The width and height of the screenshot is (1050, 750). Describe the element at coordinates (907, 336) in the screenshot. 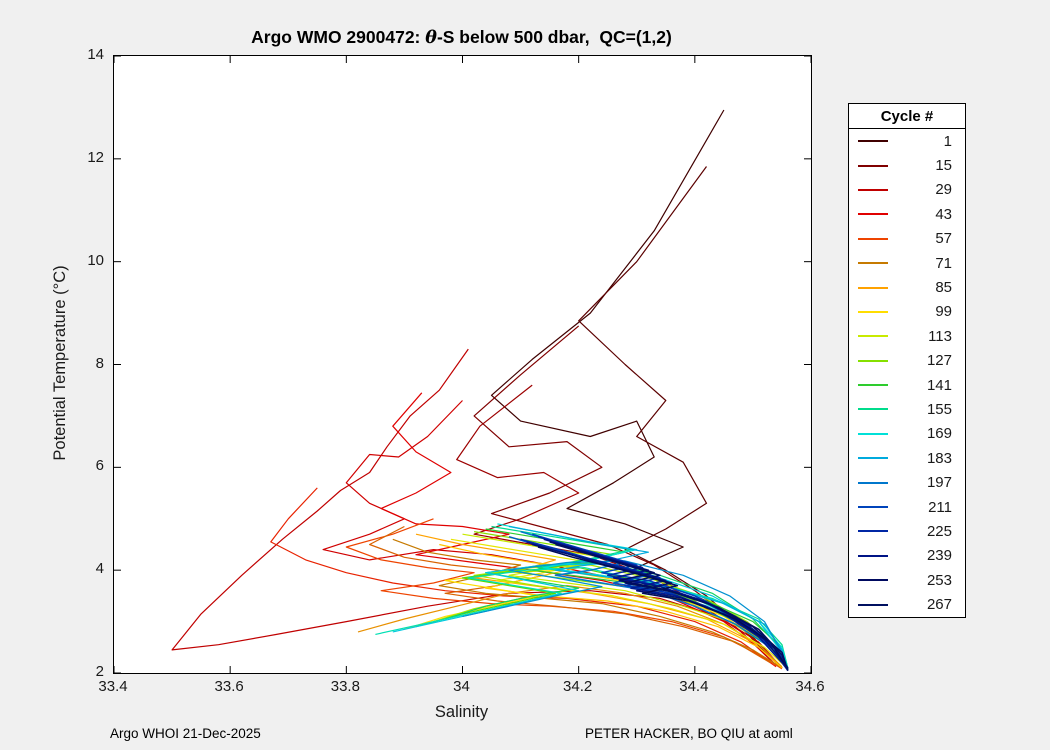

I see `legend-entry: 113` at that location.